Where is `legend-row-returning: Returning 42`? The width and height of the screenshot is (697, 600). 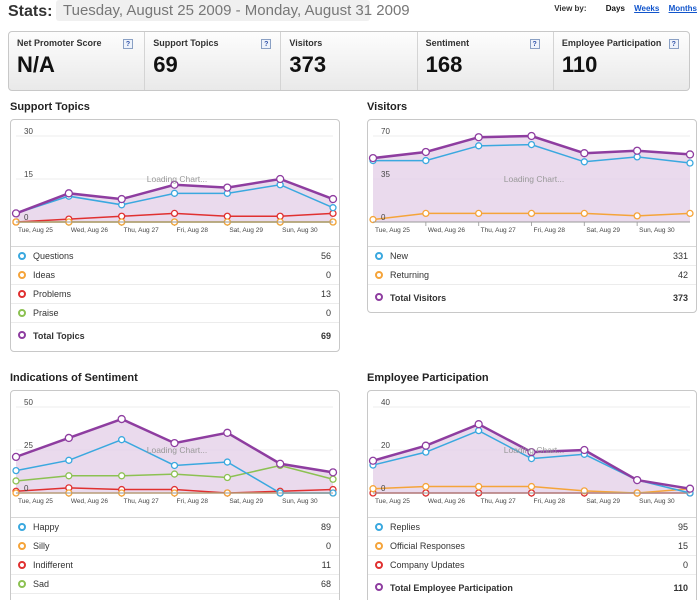 legend-row-returning: Returning 42 is located at coordinates (532, 275).